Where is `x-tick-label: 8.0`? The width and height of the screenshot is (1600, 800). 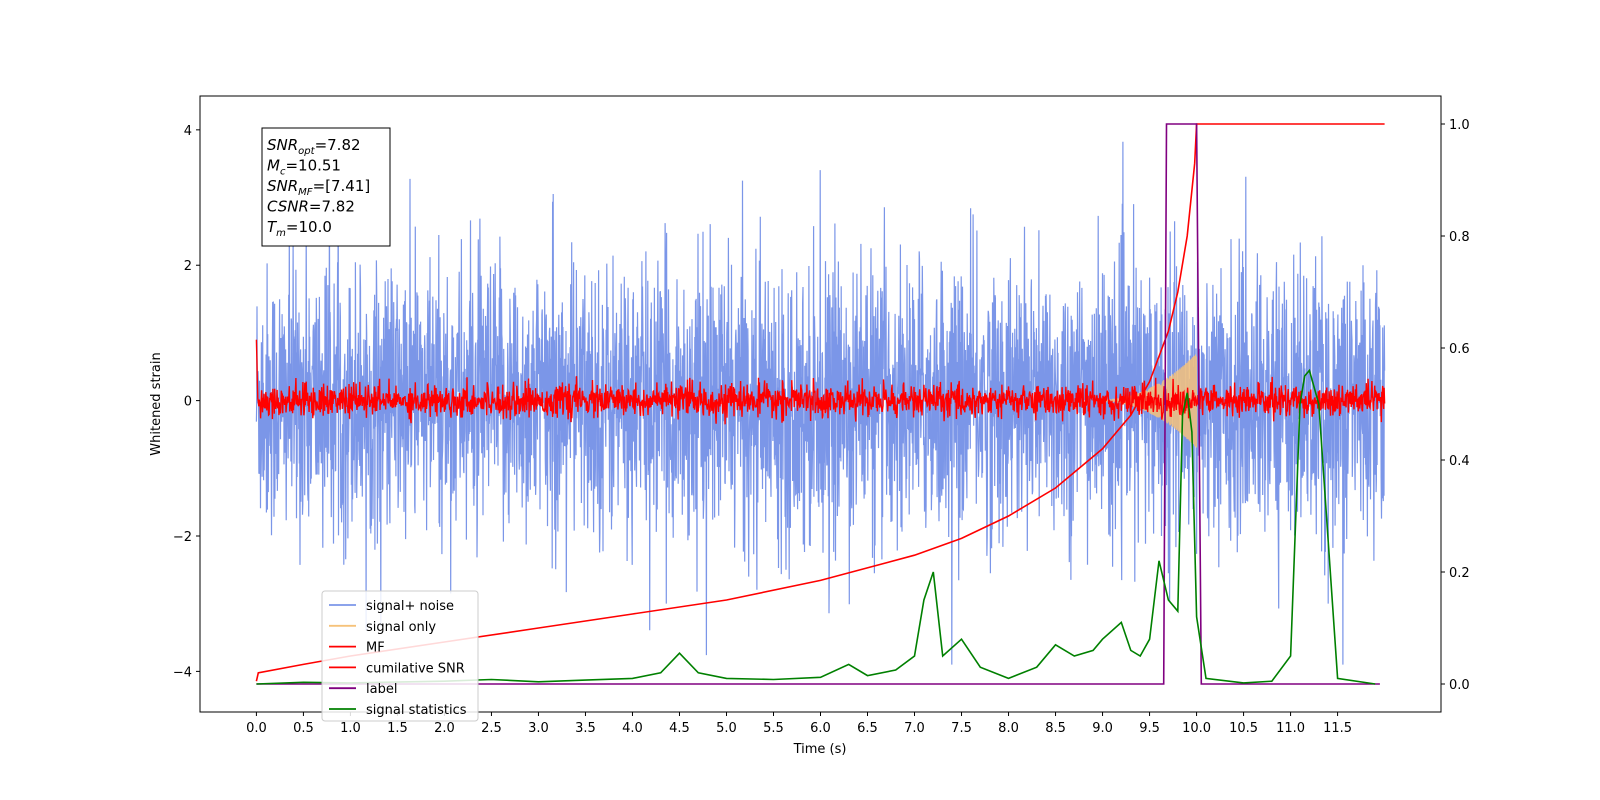 x-tick-label: 8.0 is located at coordinates (1008, 728).